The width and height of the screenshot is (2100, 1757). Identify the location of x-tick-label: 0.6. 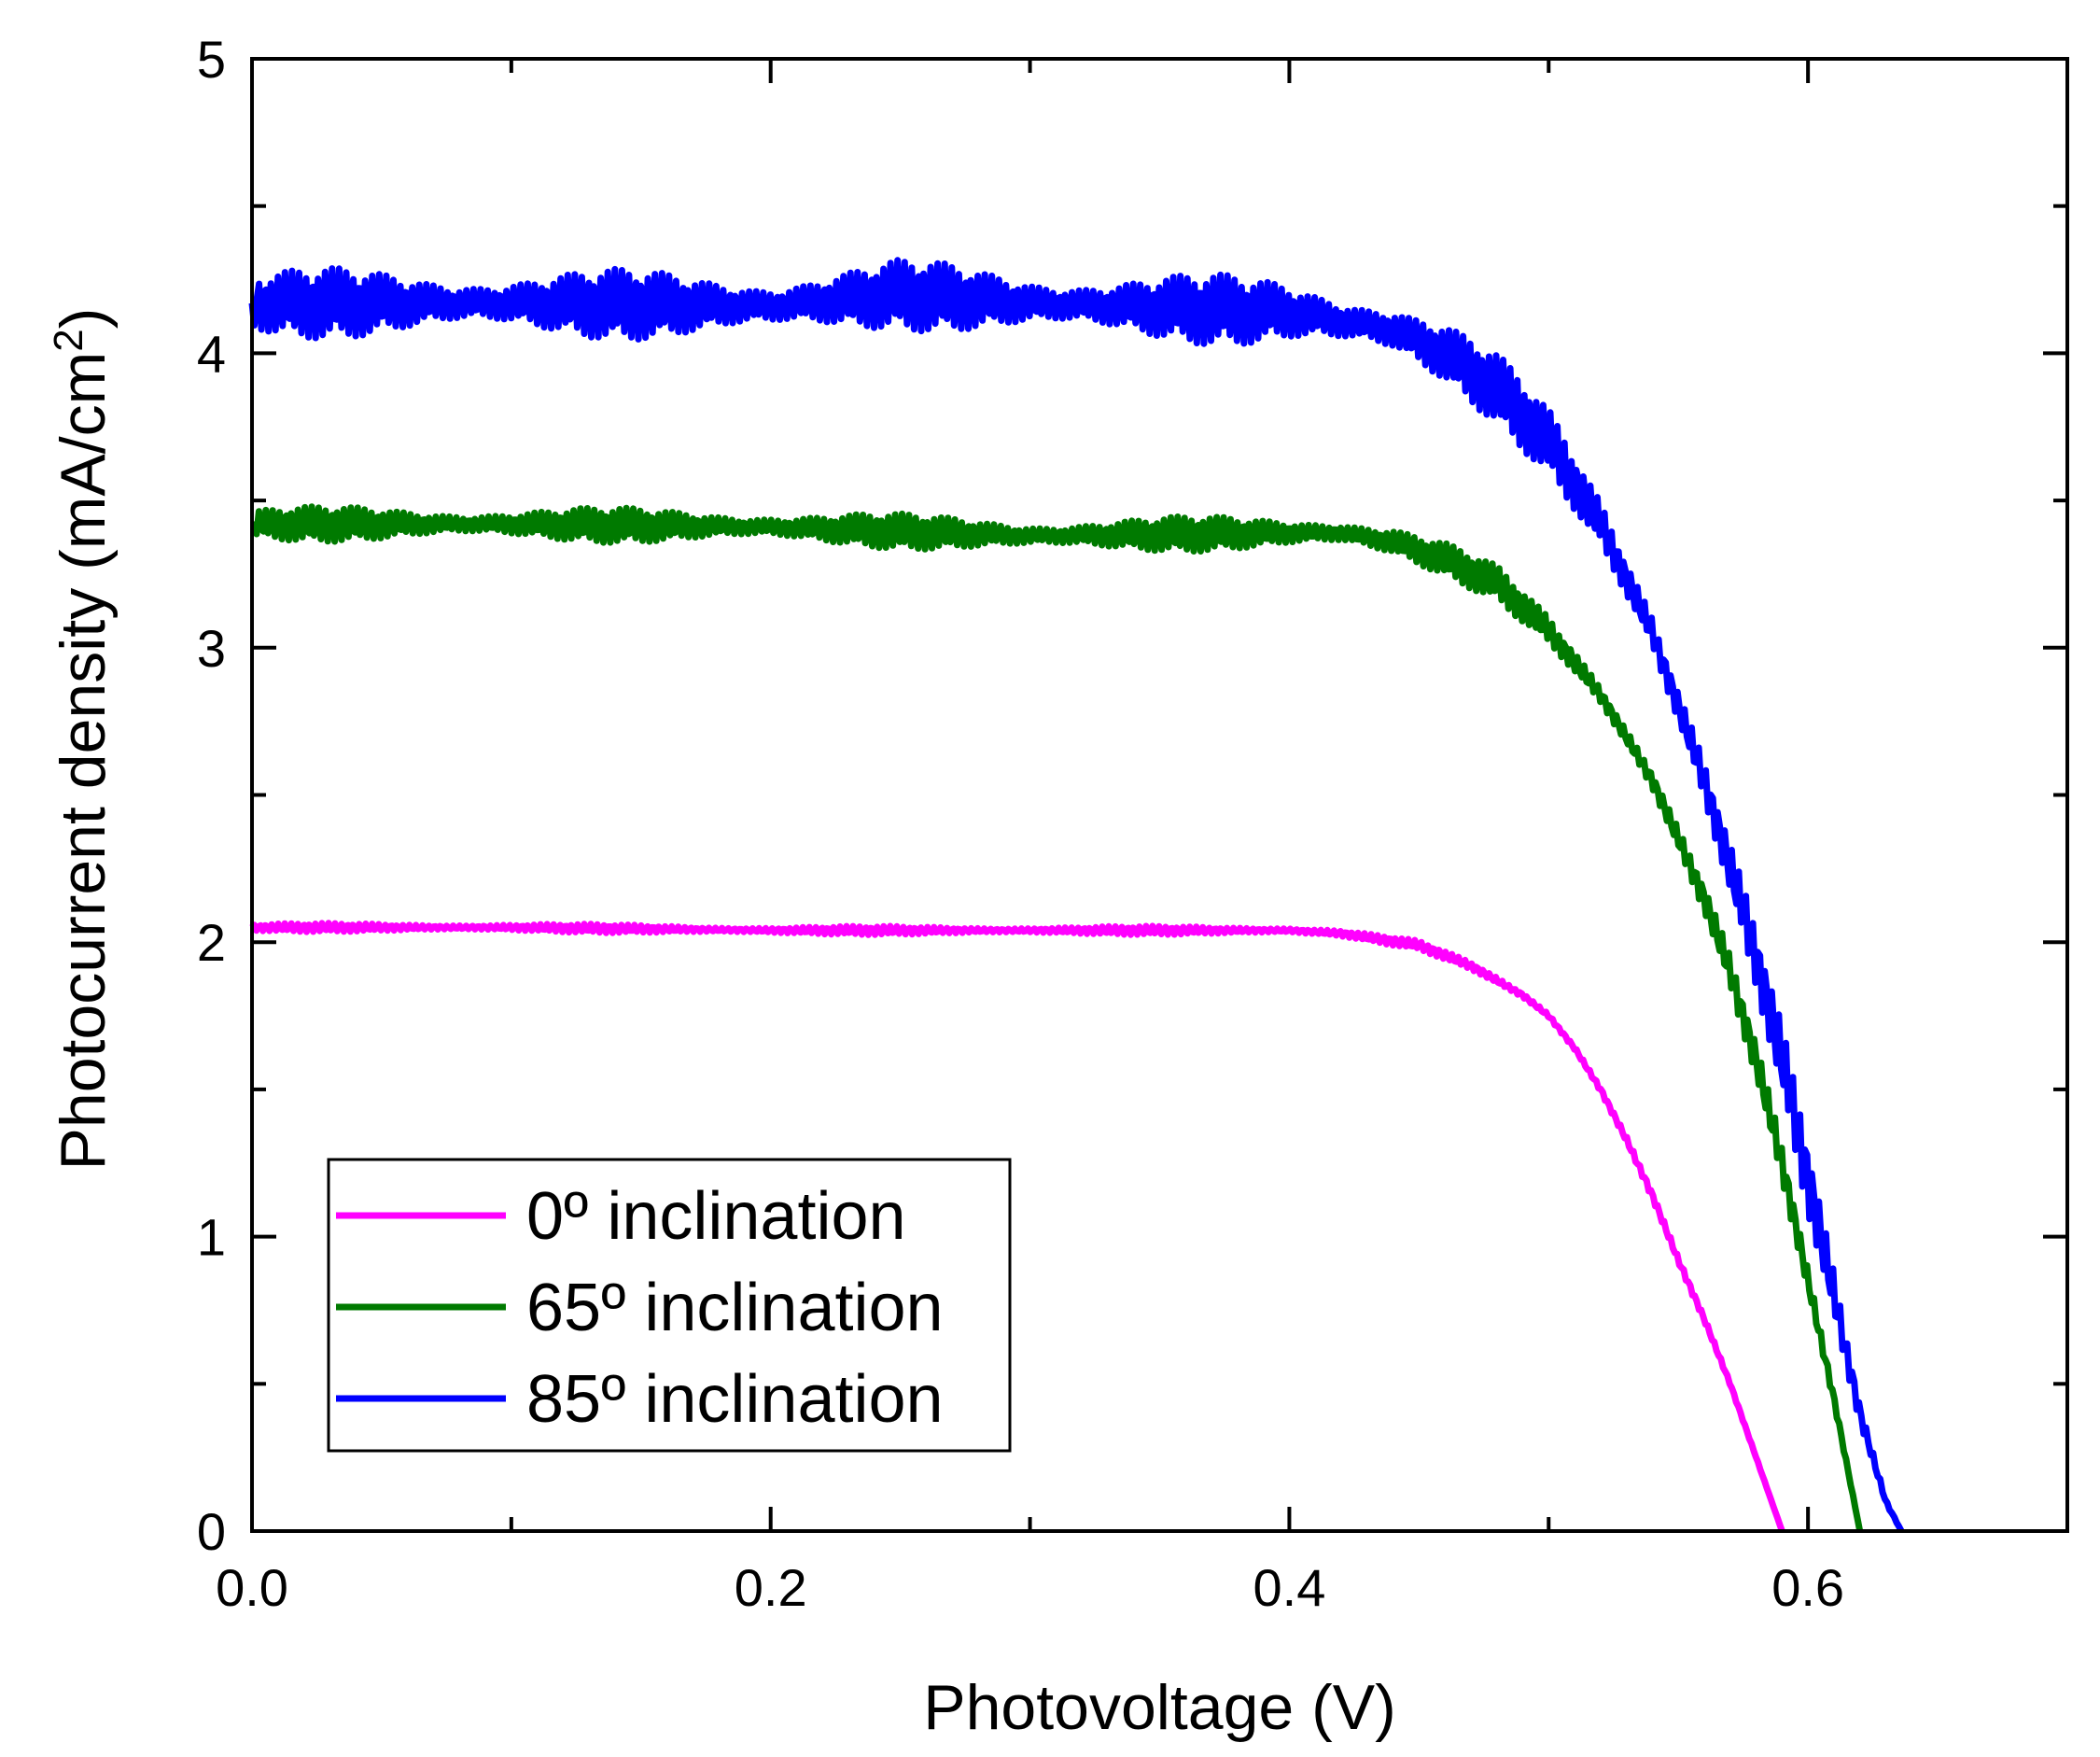
(1807, 1587).